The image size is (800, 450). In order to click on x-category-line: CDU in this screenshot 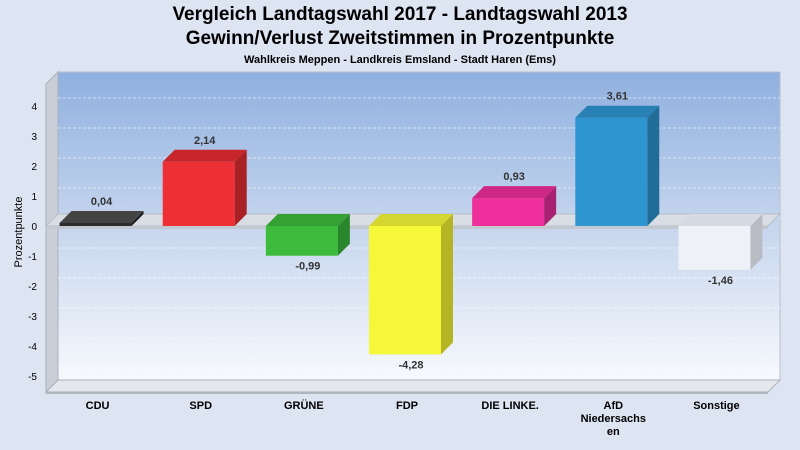, I will do `click(98, 406)`.